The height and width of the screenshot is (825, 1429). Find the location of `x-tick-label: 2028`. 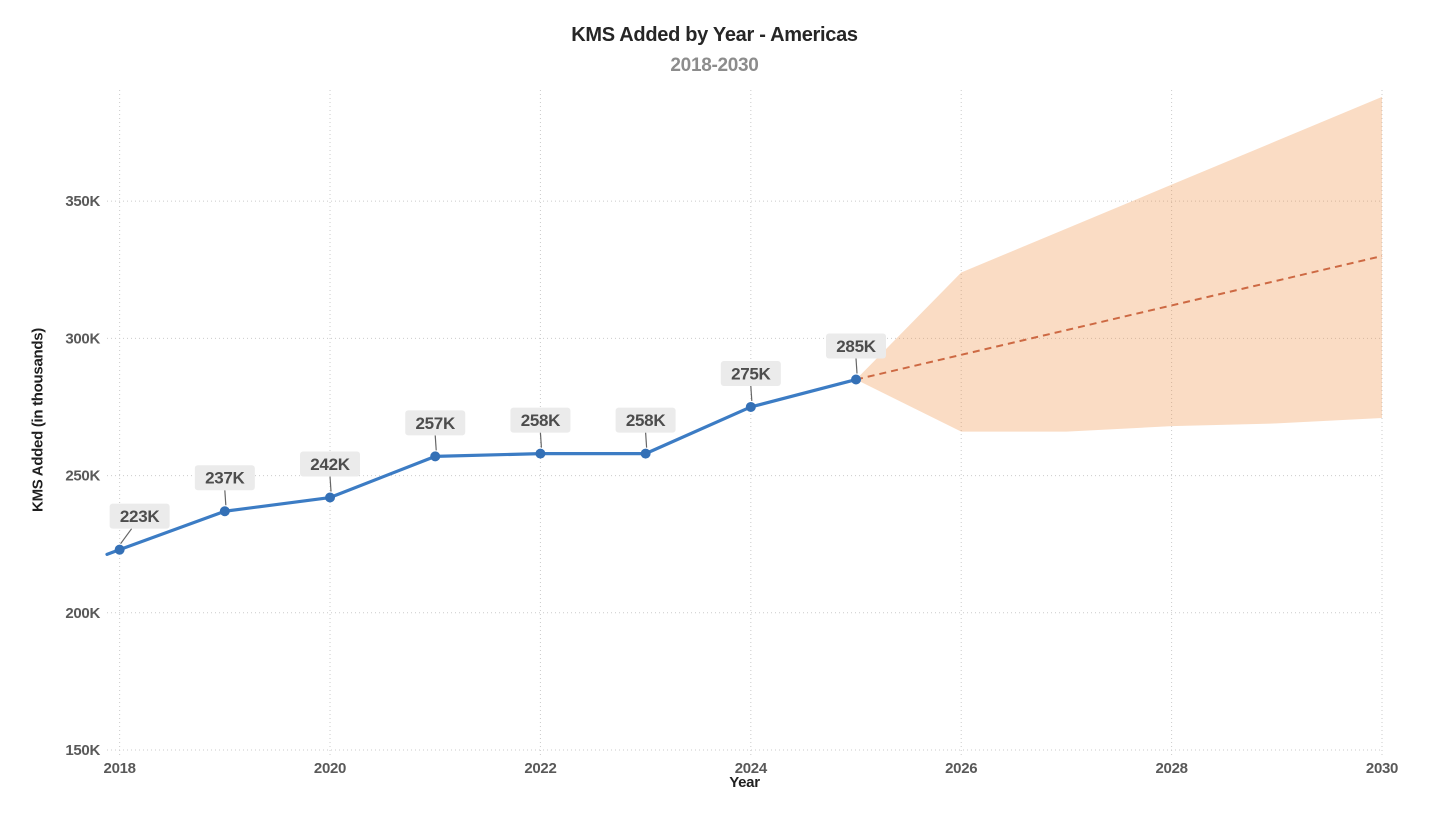

x-tick-label: 2028 is located at coordinates (1172, 768).